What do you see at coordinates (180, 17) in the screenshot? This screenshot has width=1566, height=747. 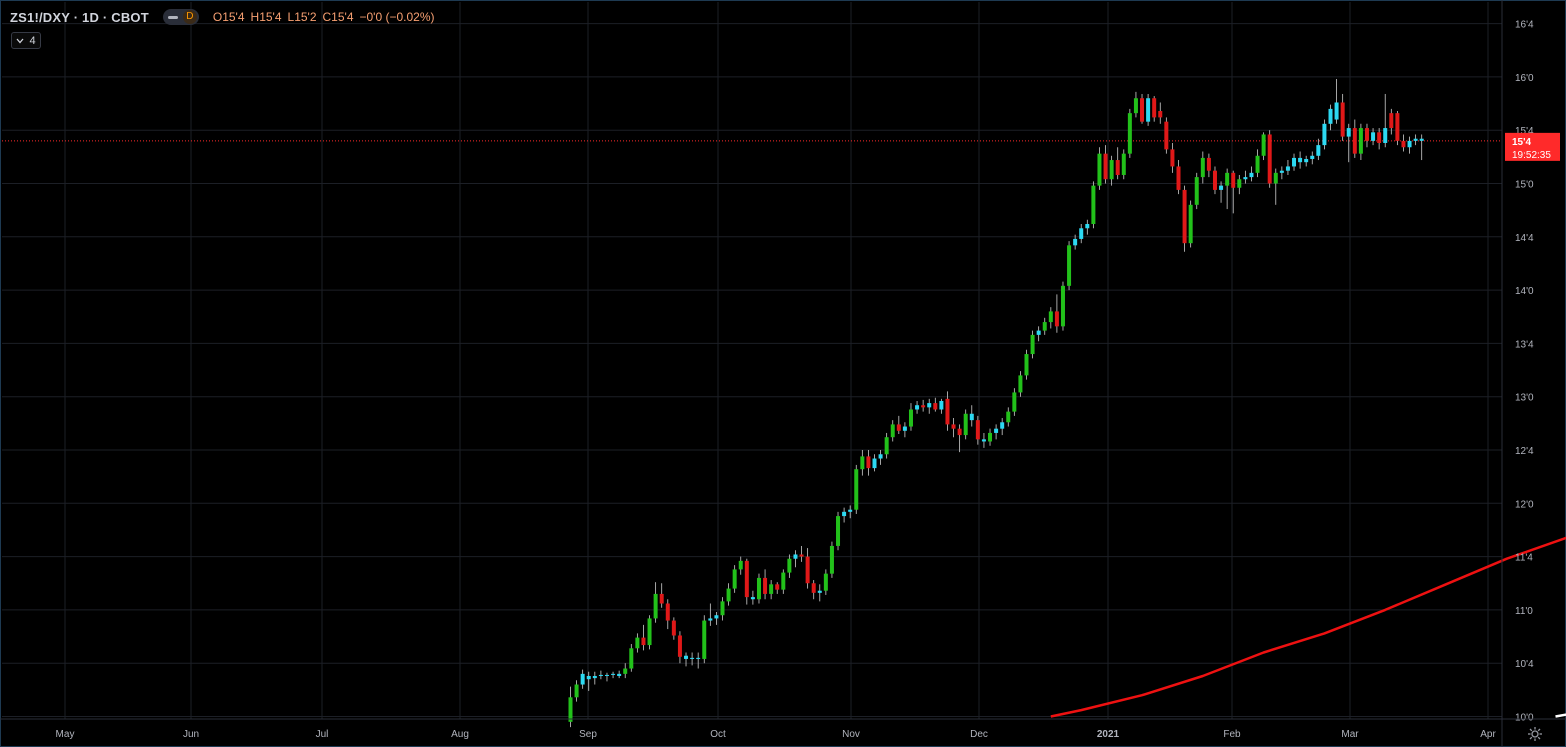 I see `session-toggle: D` at bounding box center [180, 17].